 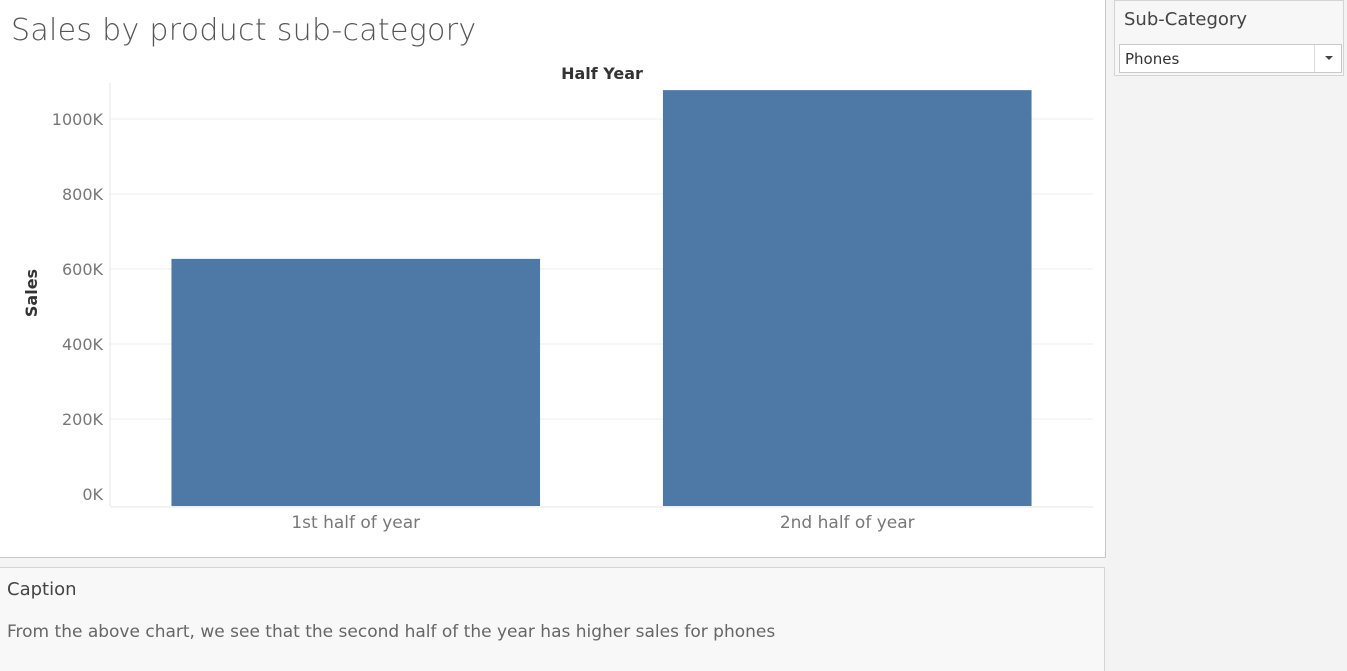 I want to click on caption-title: Caption, so click(x=42, y=589).